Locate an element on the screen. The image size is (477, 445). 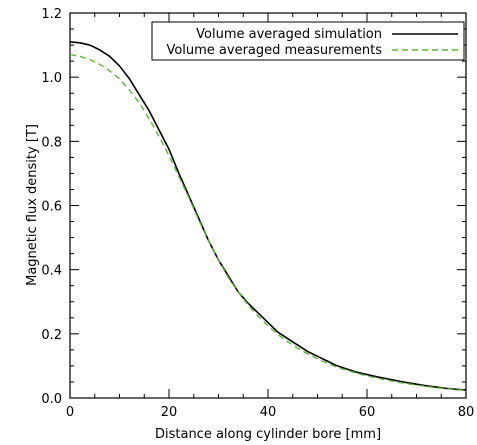
legend-box is located at coordinates (308, 41).